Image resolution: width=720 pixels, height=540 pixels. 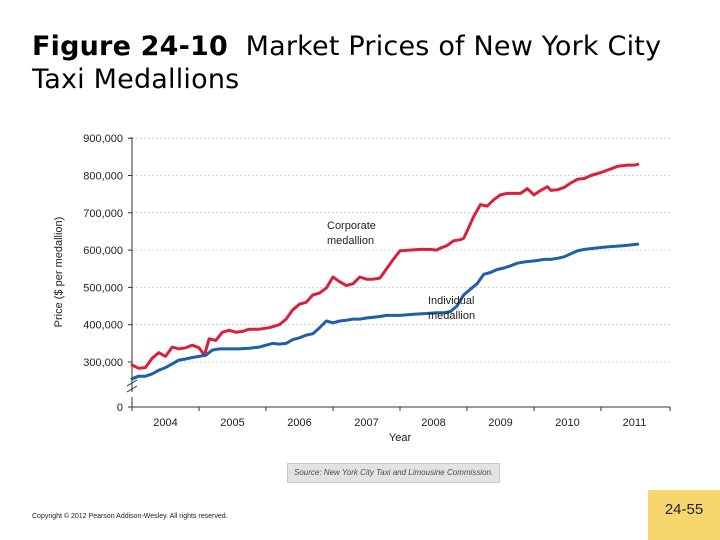 I want to click on y-tick-label: 0, so click(x=120, y=408).